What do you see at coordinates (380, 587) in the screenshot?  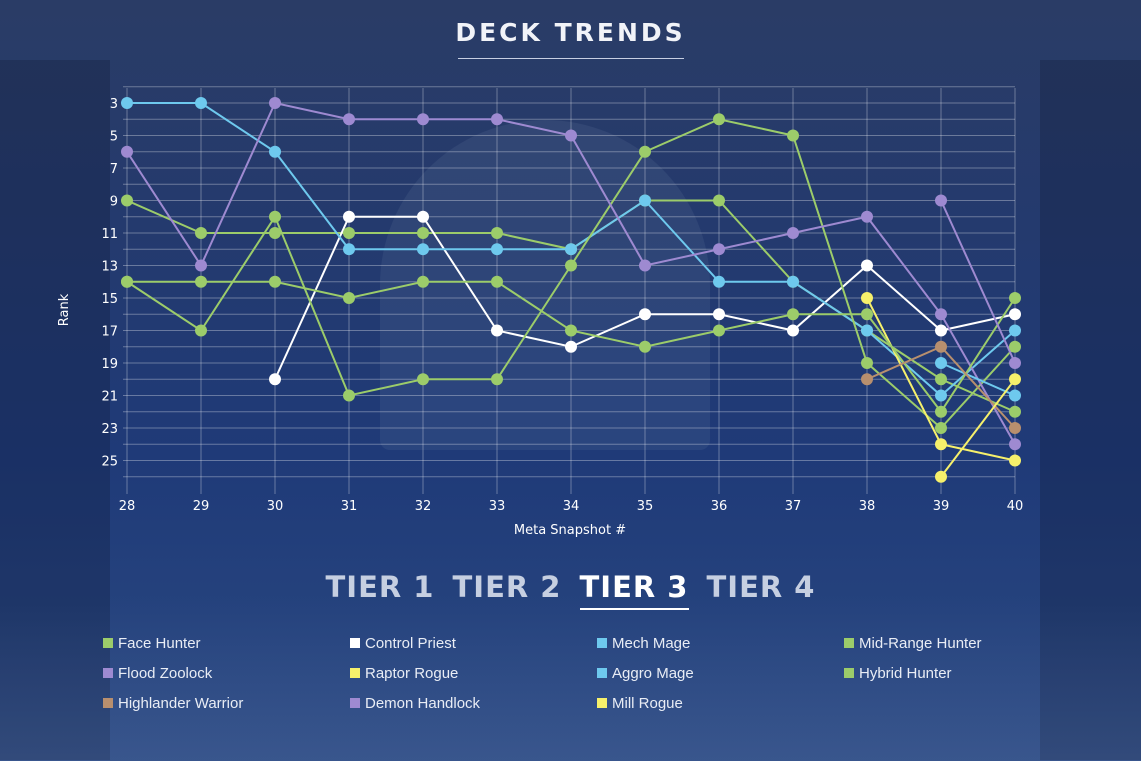 I see `tab-tier-1: TIER 1` at bounding box center [380, 587].